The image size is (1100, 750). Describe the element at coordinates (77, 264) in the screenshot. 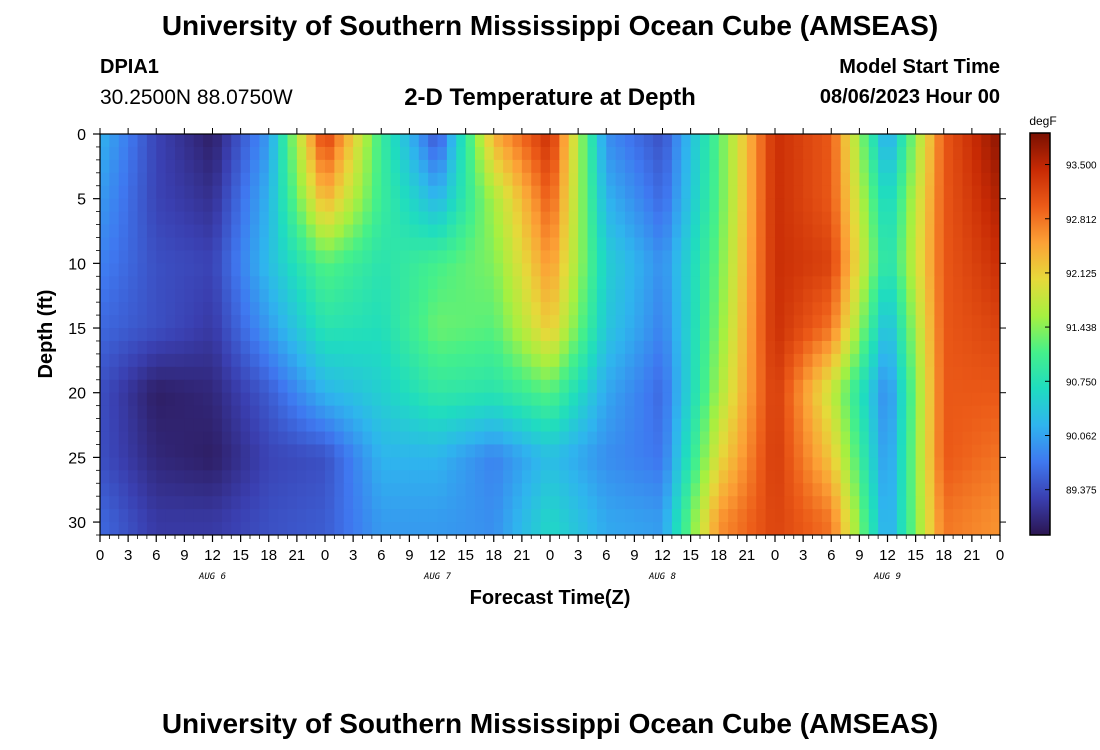

I see `y-tick-label: 10` at that location.